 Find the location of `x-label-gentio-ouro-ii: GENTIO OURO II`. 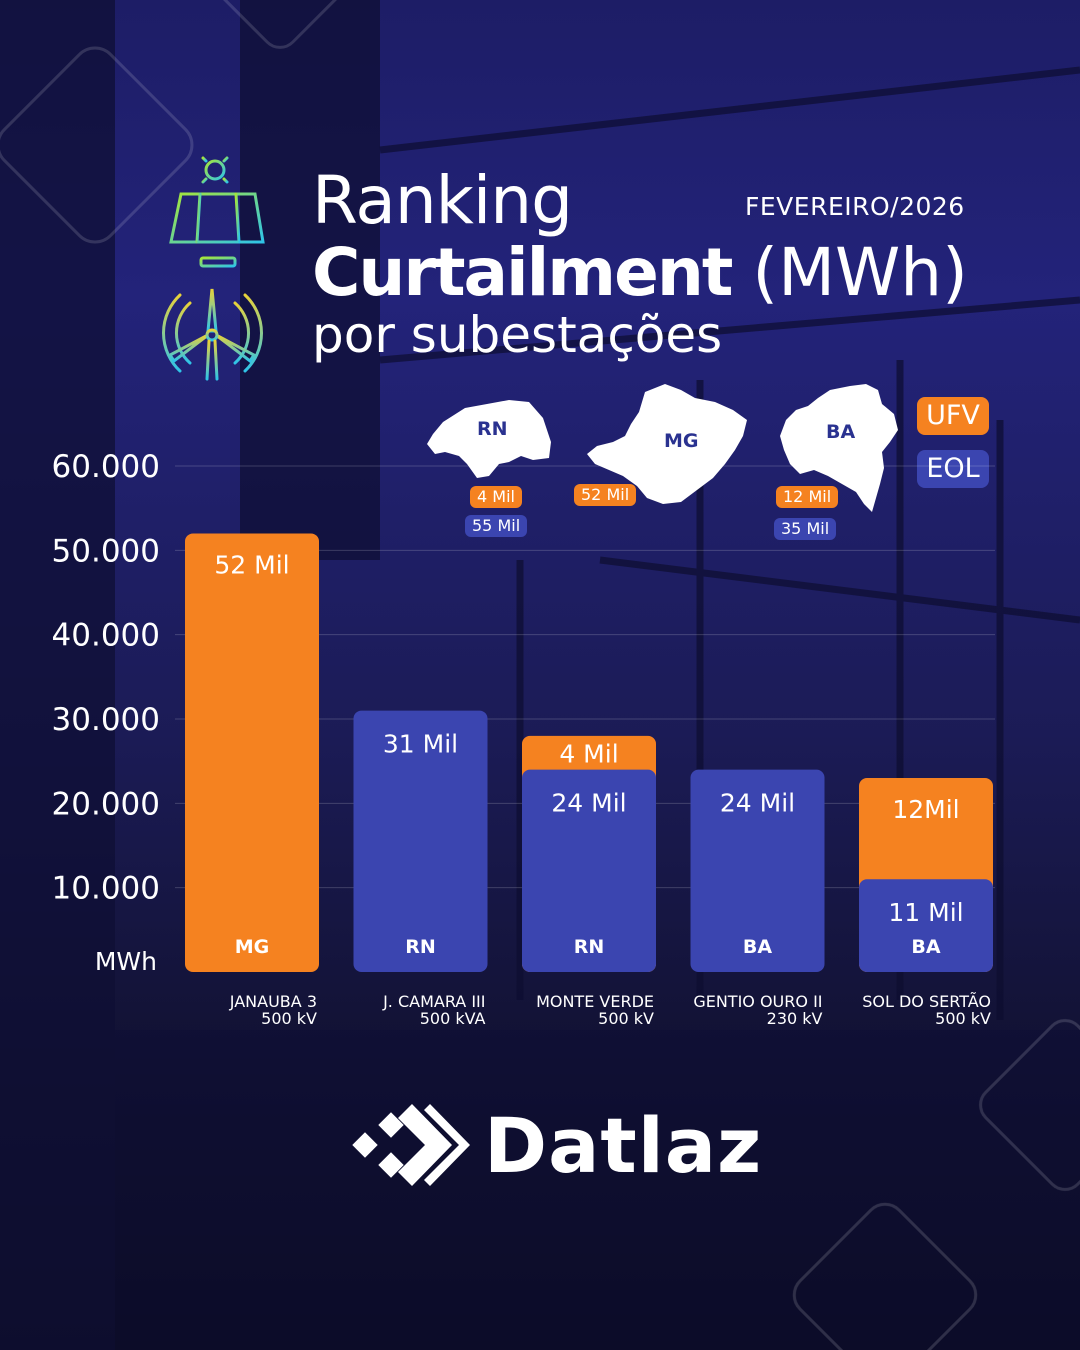

x-label-gentio-ouro-ii: GENTIO OURO II is located at coordinates (757, 1001).